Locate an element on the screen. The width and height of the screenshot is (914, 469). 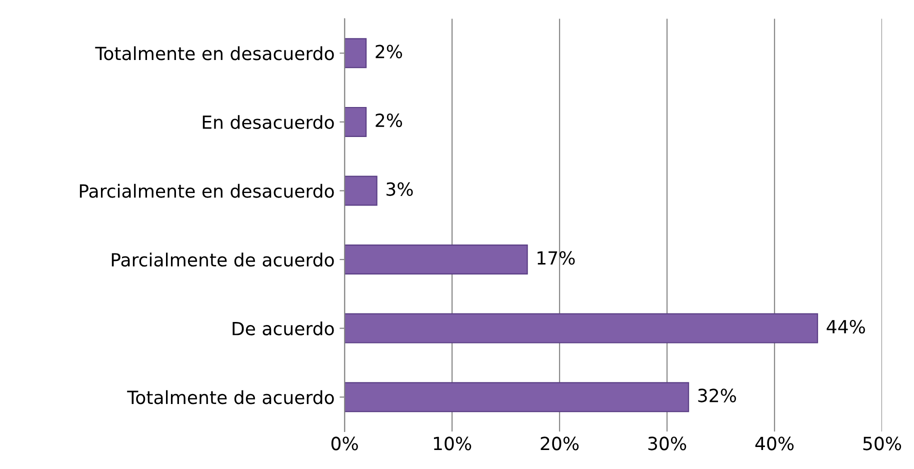
y-tick-label: Totalmente en desacuerdo is located at coordinates (214, 53).